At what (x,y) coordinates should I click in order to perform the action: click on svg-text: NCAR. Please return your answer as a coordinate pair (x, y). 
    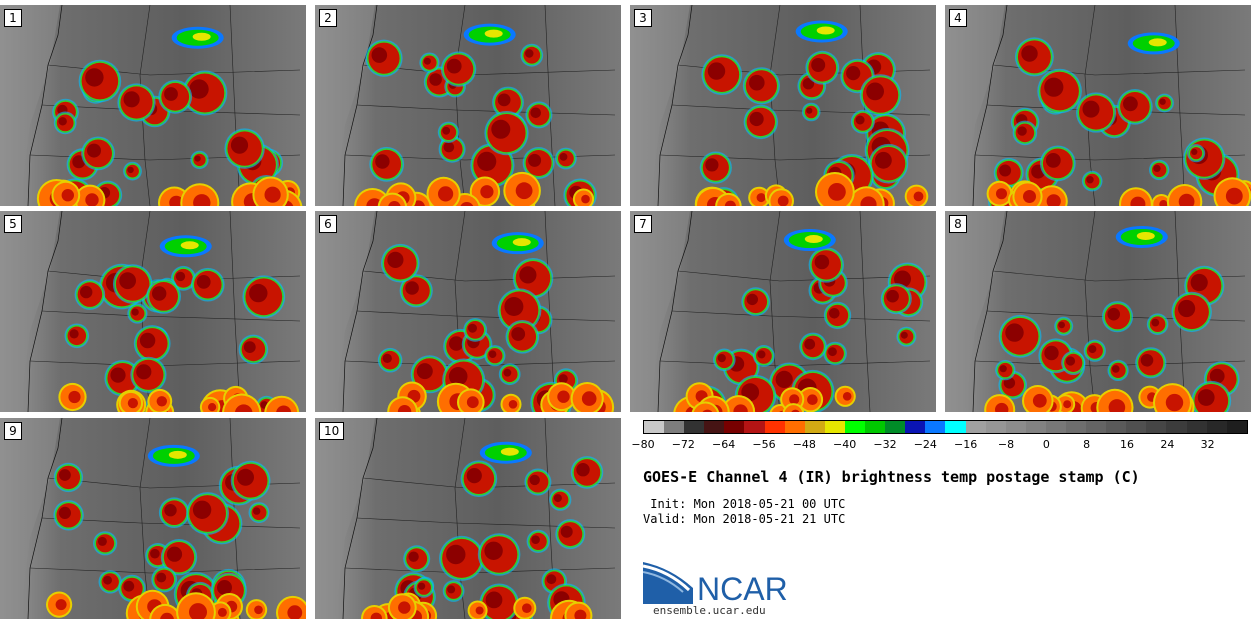
    Looking at the image, I should click on (742, 587).